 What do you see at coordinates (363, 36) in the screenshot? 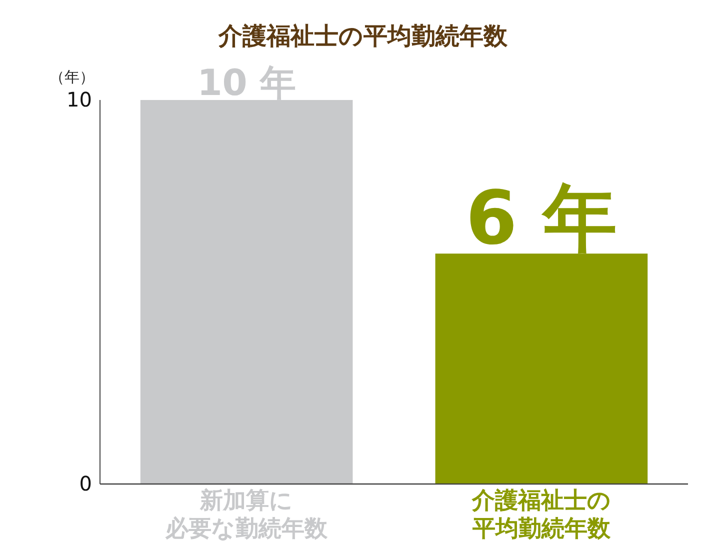
I see `chart-title: 介護福祉士の平均勤続年数` at bounding box center [363, 36].